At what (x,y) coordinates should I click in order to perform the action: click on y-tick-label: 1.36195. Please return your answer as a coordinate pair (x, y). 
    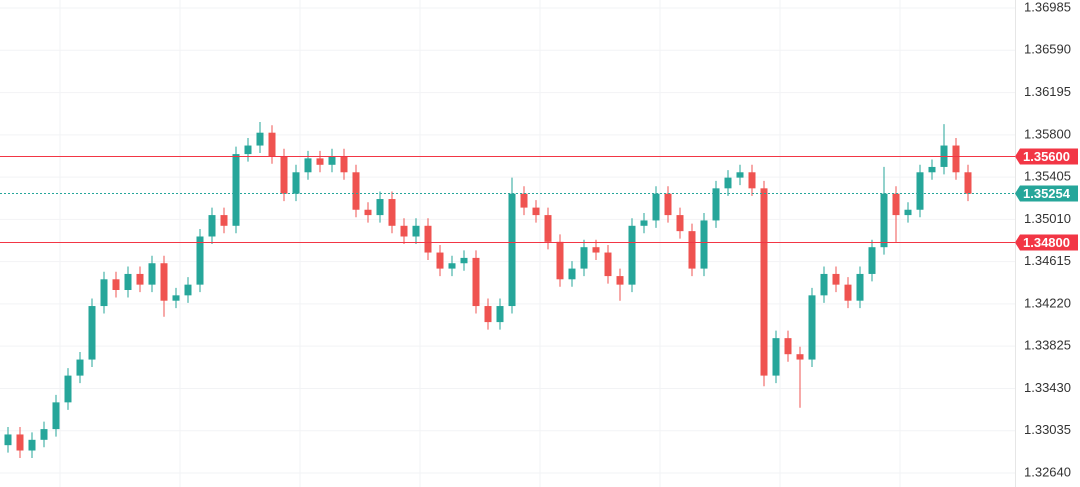
    Looking at the image, I should click on (1047, 91).